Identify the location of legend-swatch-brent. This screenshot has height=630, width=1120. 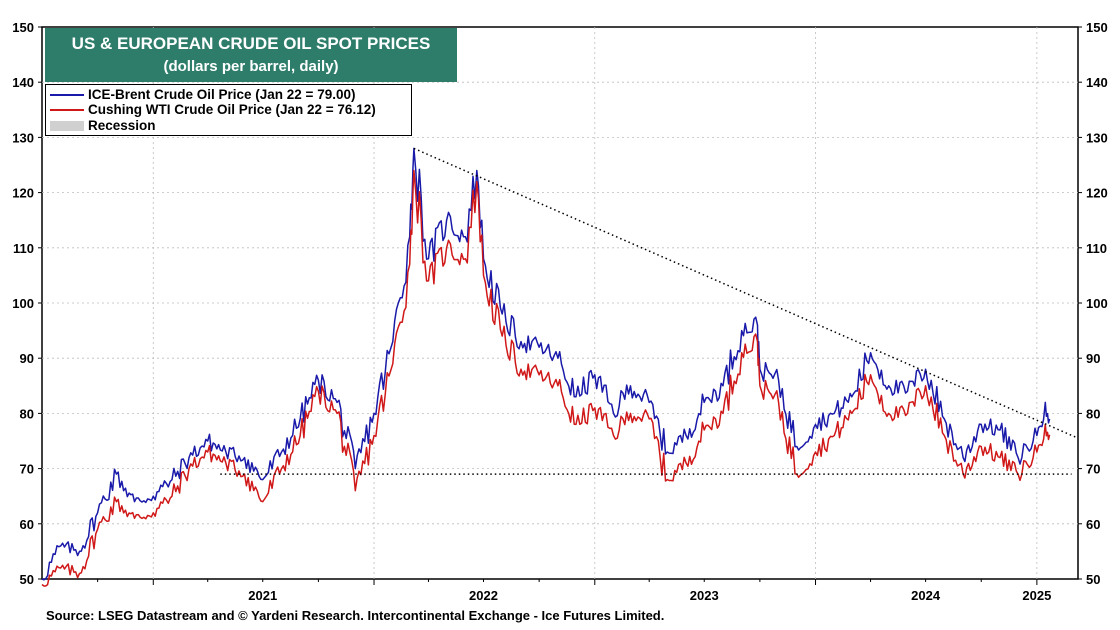
(67, 95).